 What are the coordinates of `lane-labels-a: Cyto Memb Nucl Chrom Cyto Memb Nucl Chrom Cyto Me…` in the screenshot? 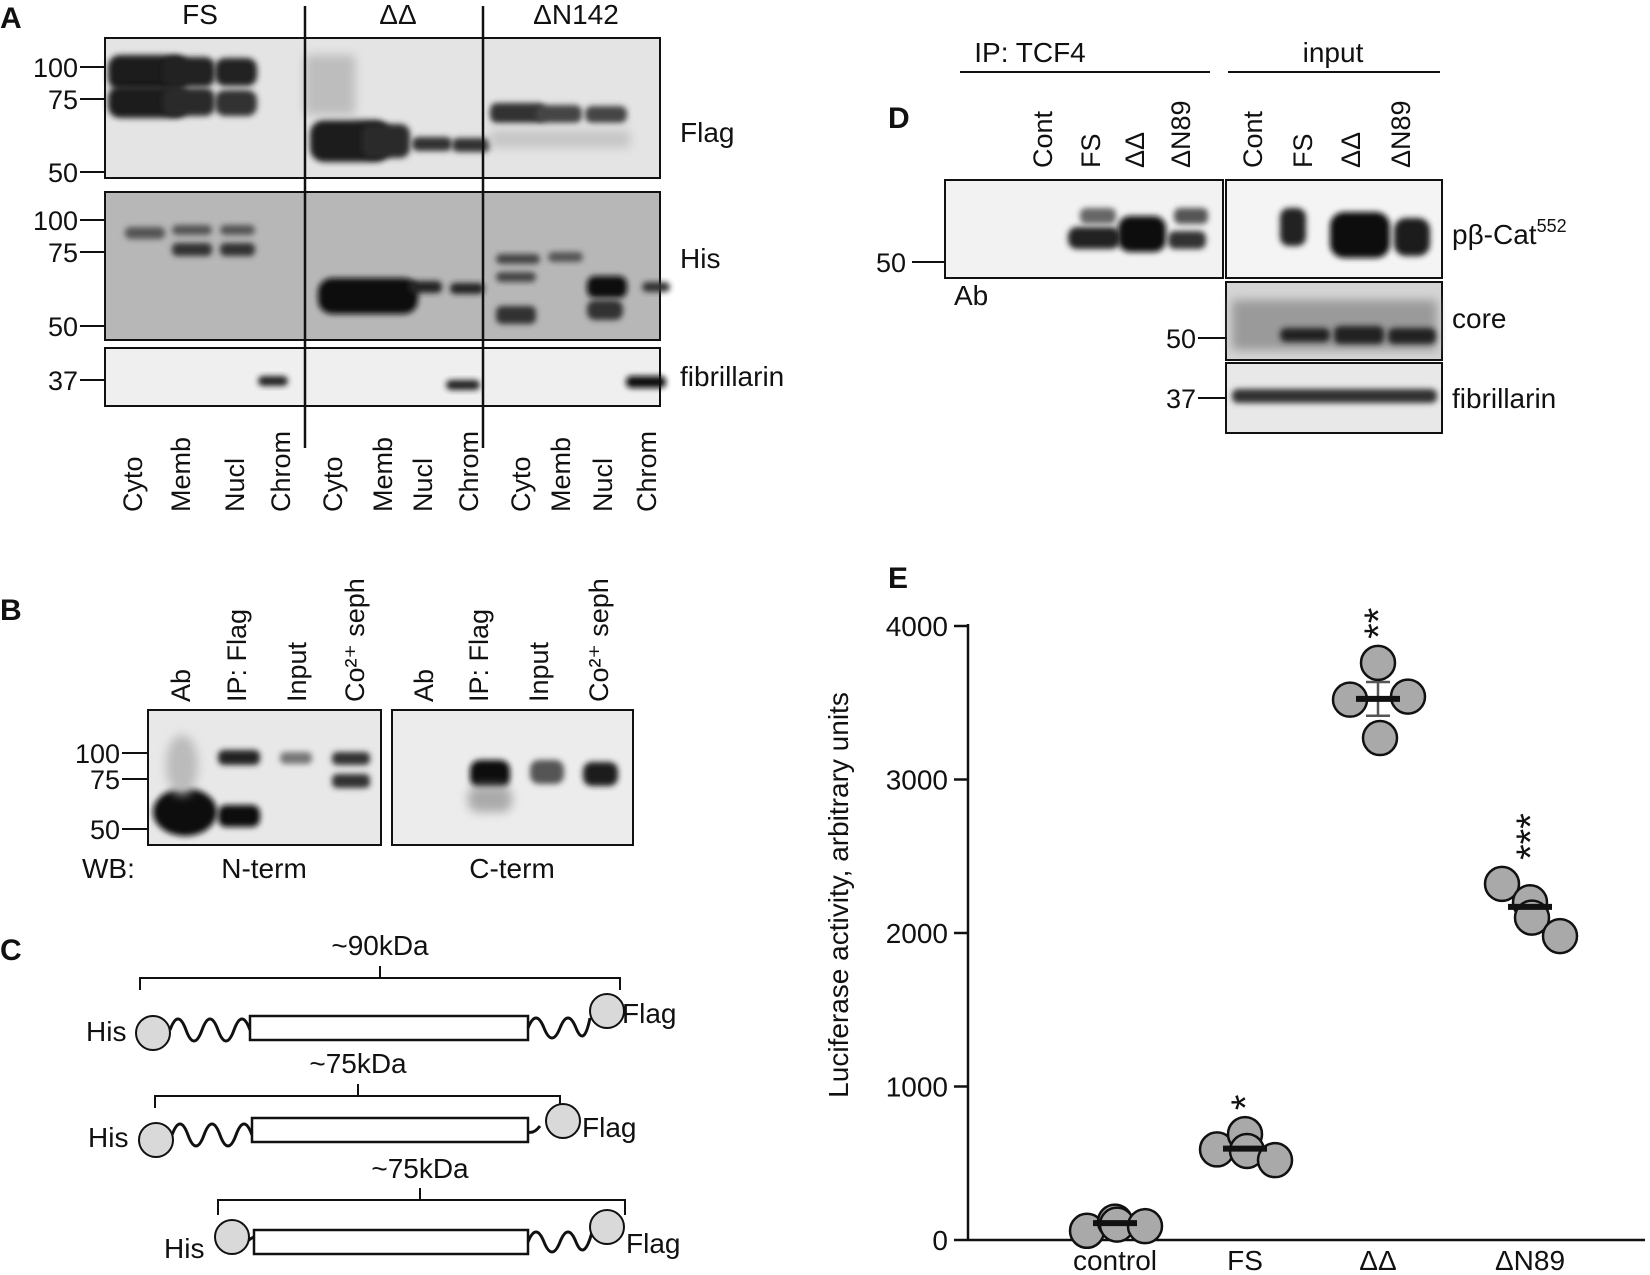 It's located at (390, 471).